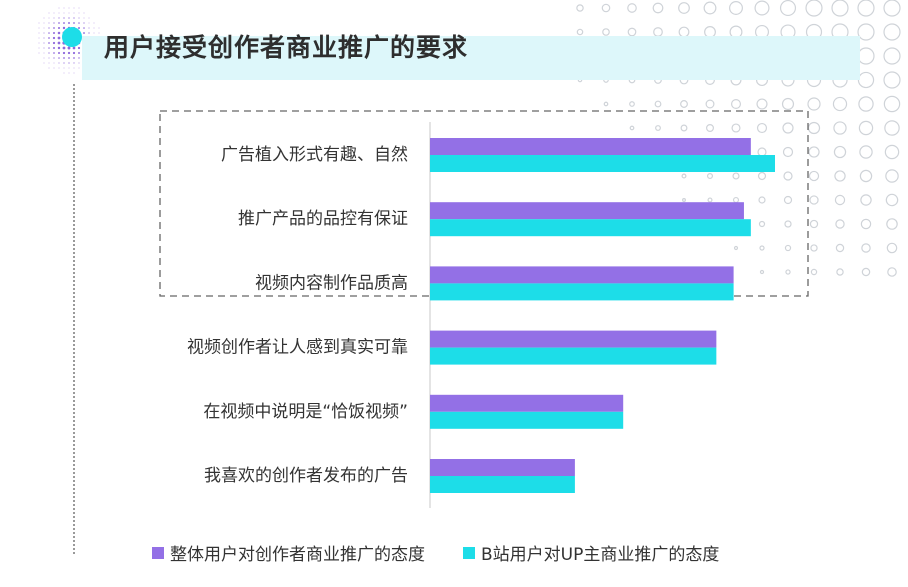  What do you see at coordinates (297, 348) in the screenshot?
I see `category-label: 视频创作者让人感到真实可靠` at bounding box center [297, 348].